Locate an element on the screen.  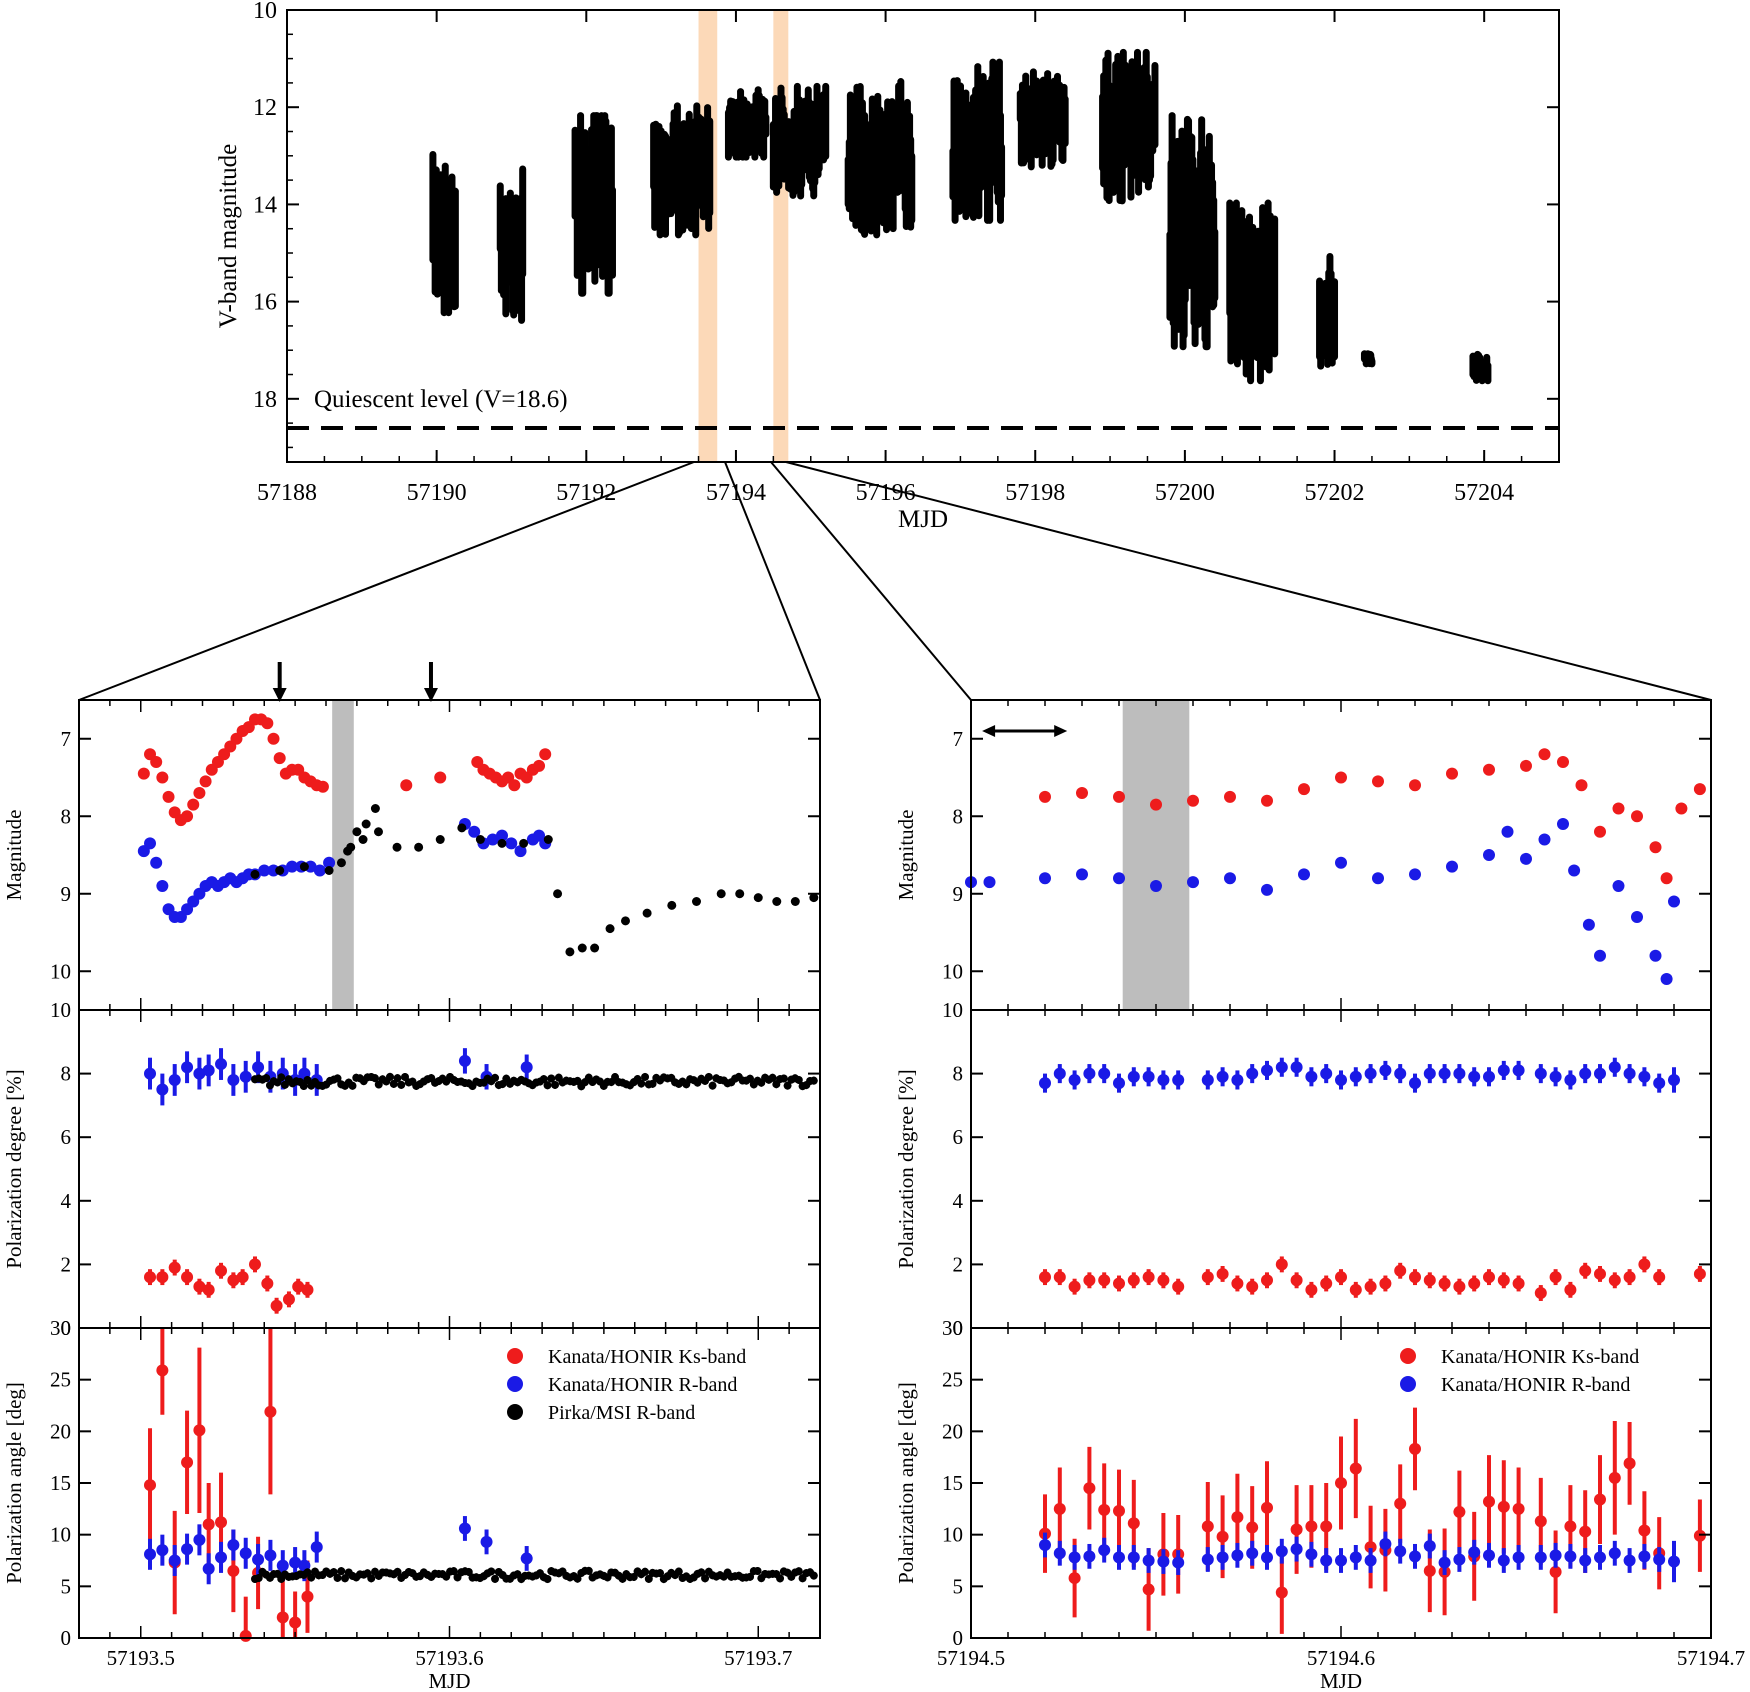
plot-frame is located at coordinates (1341, 855).